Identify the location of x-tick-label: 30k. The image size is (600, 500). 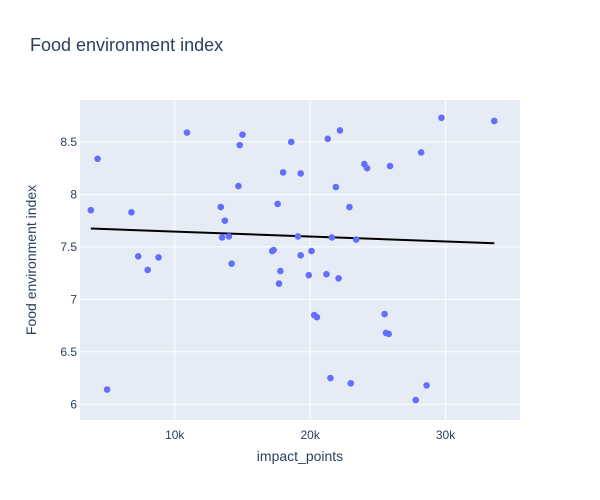
(446, 435).